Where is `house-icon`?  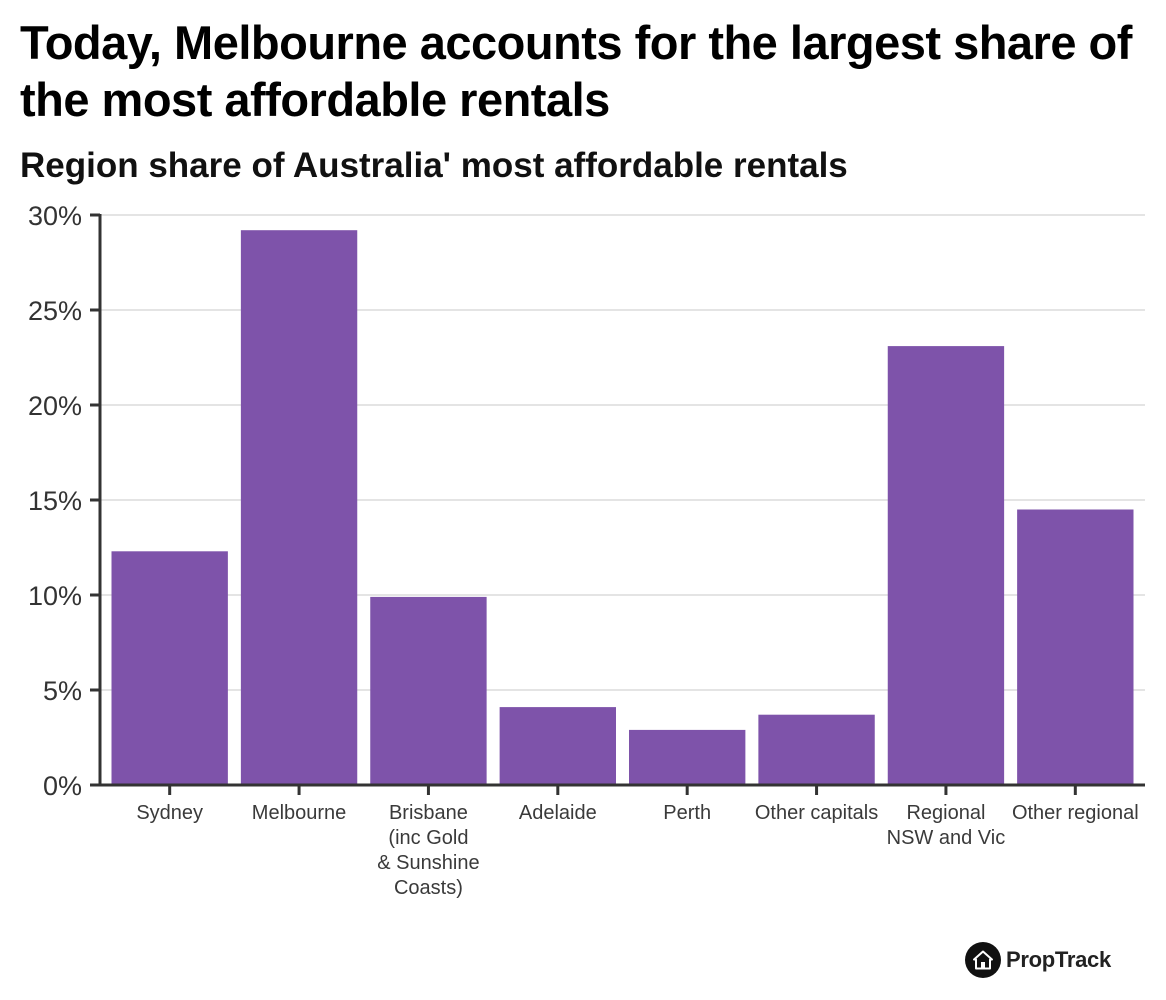 house-icon is located at coordinates (983, 960).